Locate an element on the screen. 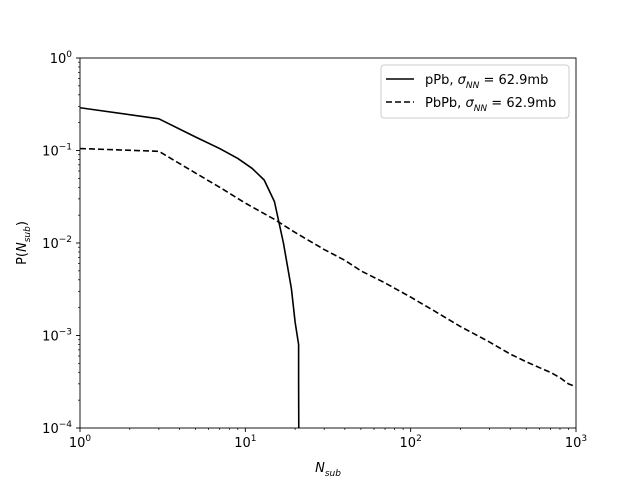 The image size is (640, 480). y-tick-label: 10⁻⁴ is located at coordinates (57, 428).